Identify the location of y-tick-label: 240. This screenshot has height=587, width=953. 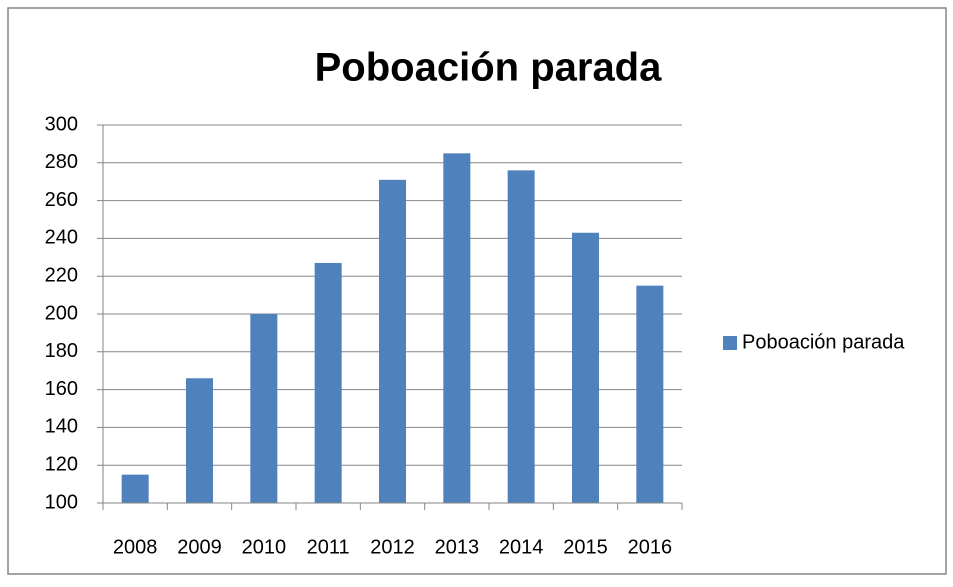
(61, 238).